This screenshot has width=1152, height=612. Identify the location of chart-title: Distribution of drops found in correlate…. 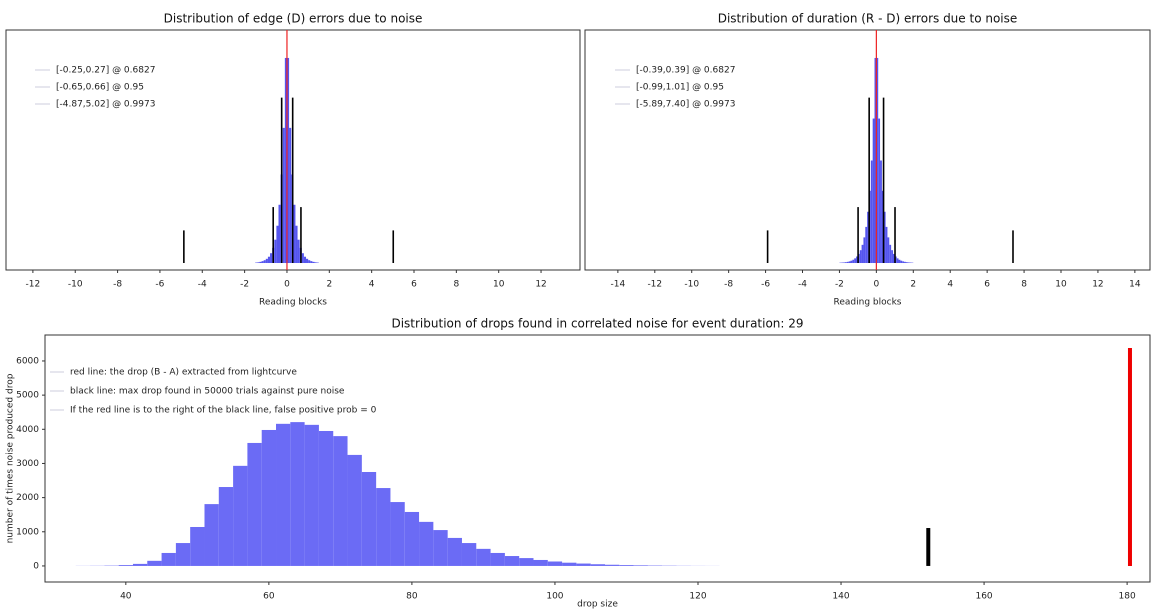
(597, 324).